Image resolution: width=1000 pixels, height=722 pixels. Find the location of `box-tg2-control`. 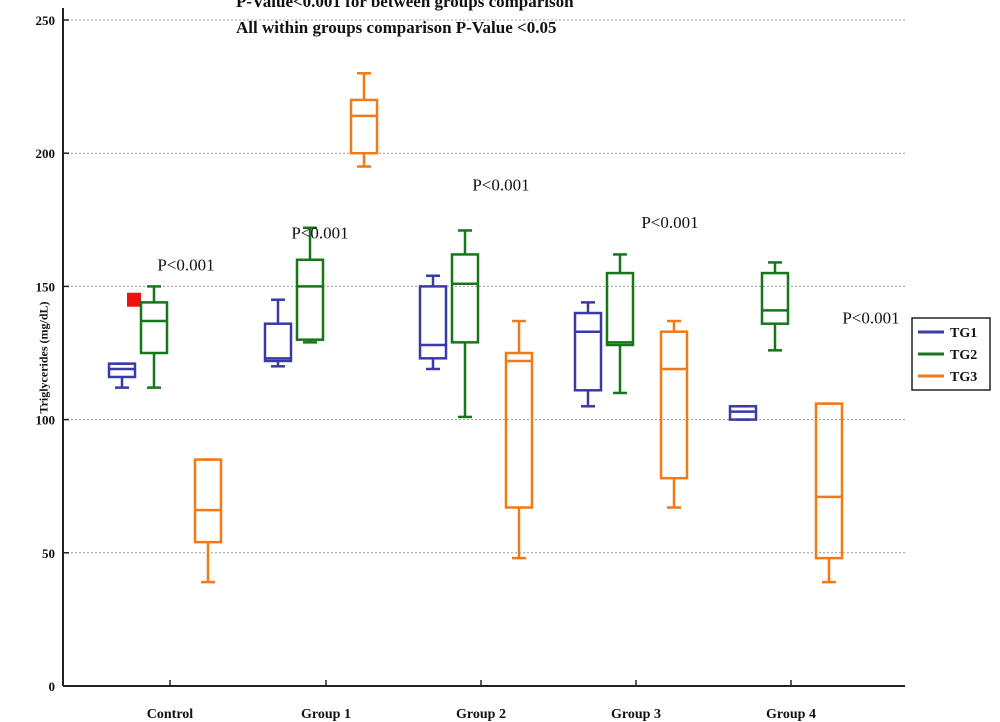

box-tg2-control is located at coordinates (154, 337).